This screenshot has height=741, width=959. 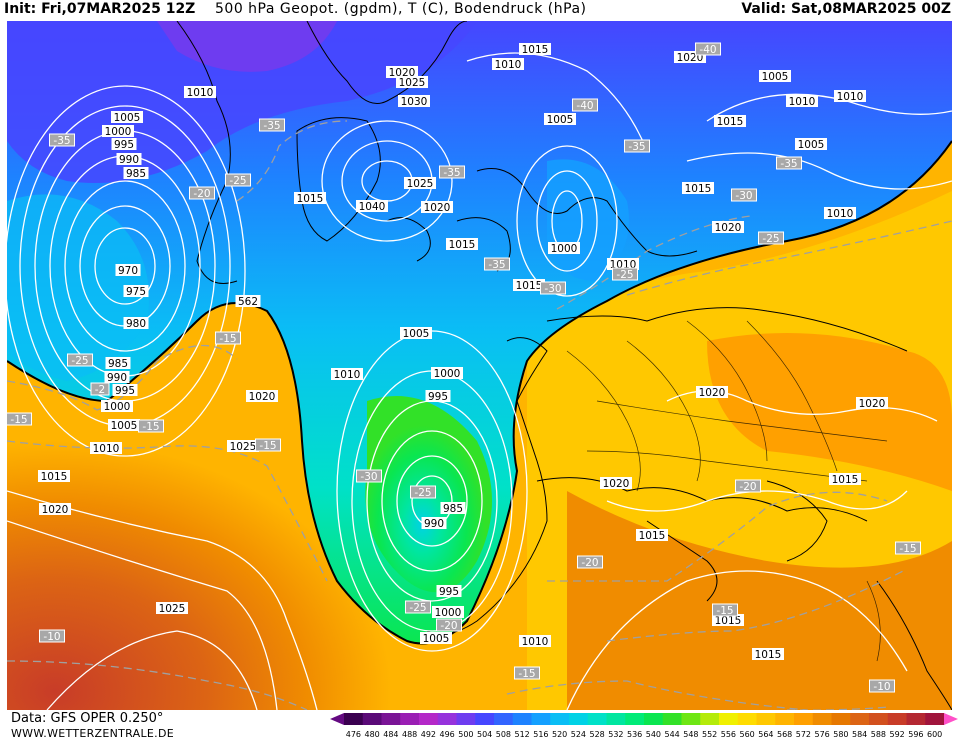 I want to click on colorbar-tick-label: 492, so click(x=428, y=734).